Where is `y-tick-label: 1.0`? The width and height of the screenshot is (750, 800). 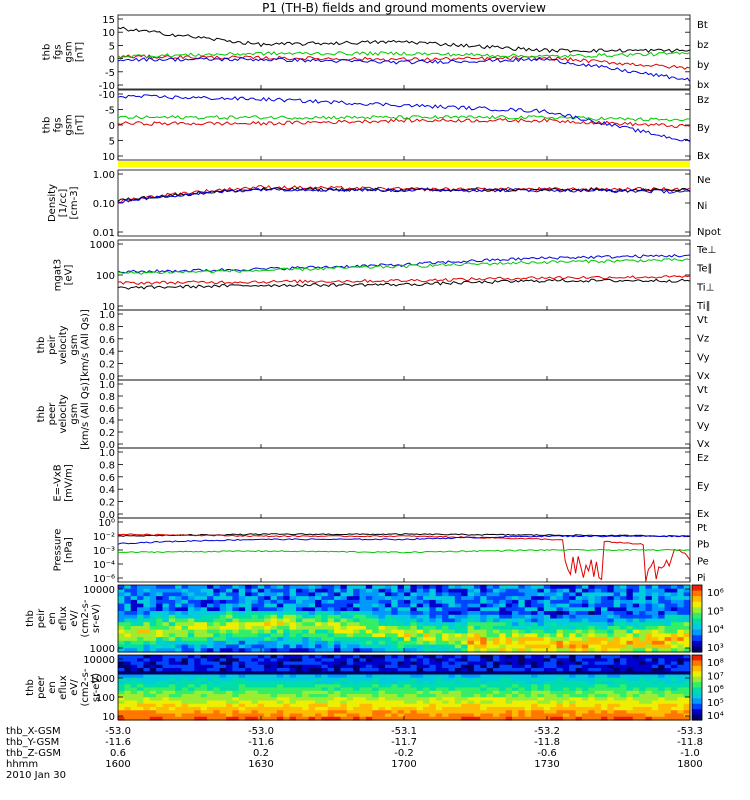
y-tick-label: 1.0 is located at coordinates (107, 315).